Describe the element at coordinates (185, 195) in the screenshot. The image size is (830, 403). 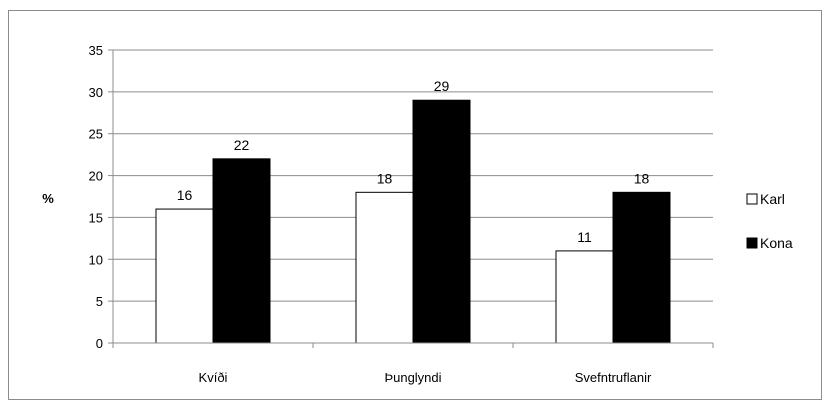
I see `data-label: 16` at that location.